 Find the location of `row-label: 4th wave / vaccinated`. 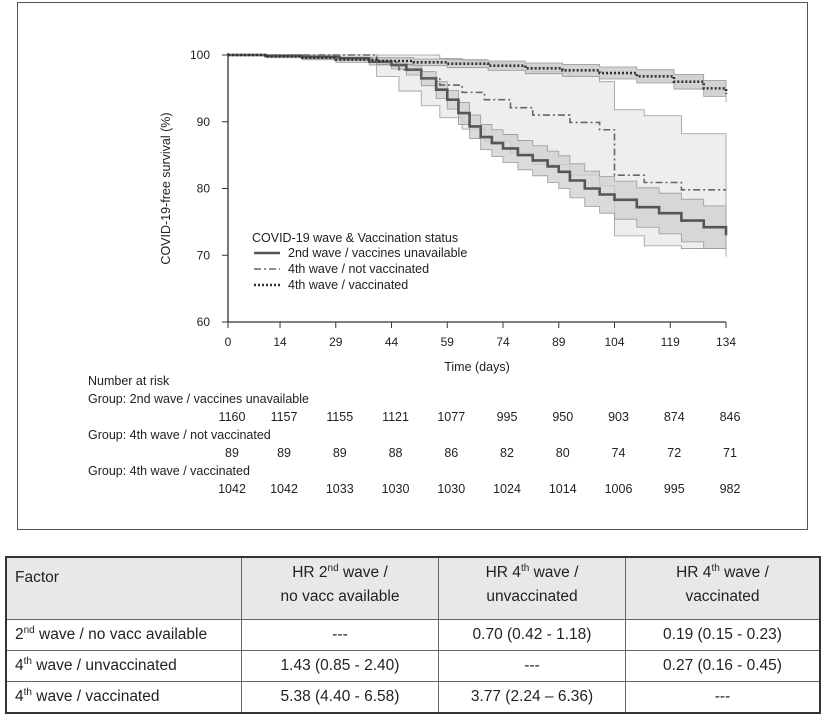

row-label: 4th wave / vaccinated is located at coordinates (123, 697).